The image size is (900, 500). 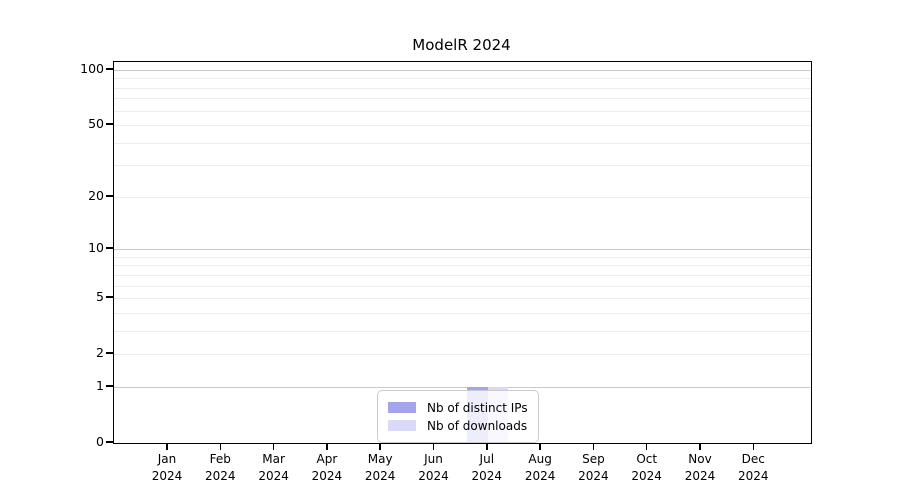 I want to click on x-axis-tick-label: Nov 2024, so click(x=700, y=467).